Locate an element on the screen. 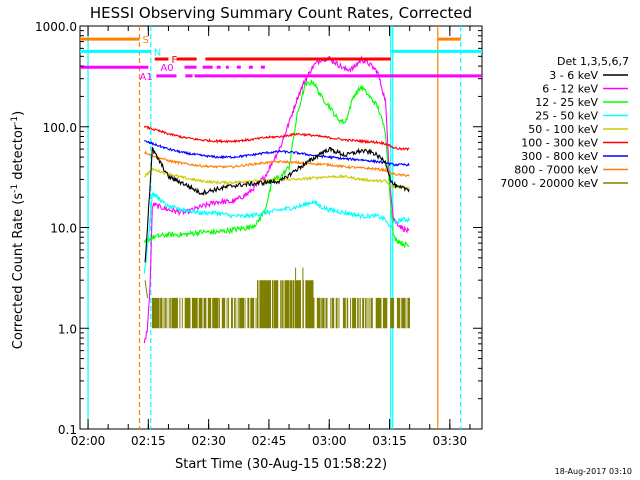  flag-label: A0 is located at coordinates (166, 68).